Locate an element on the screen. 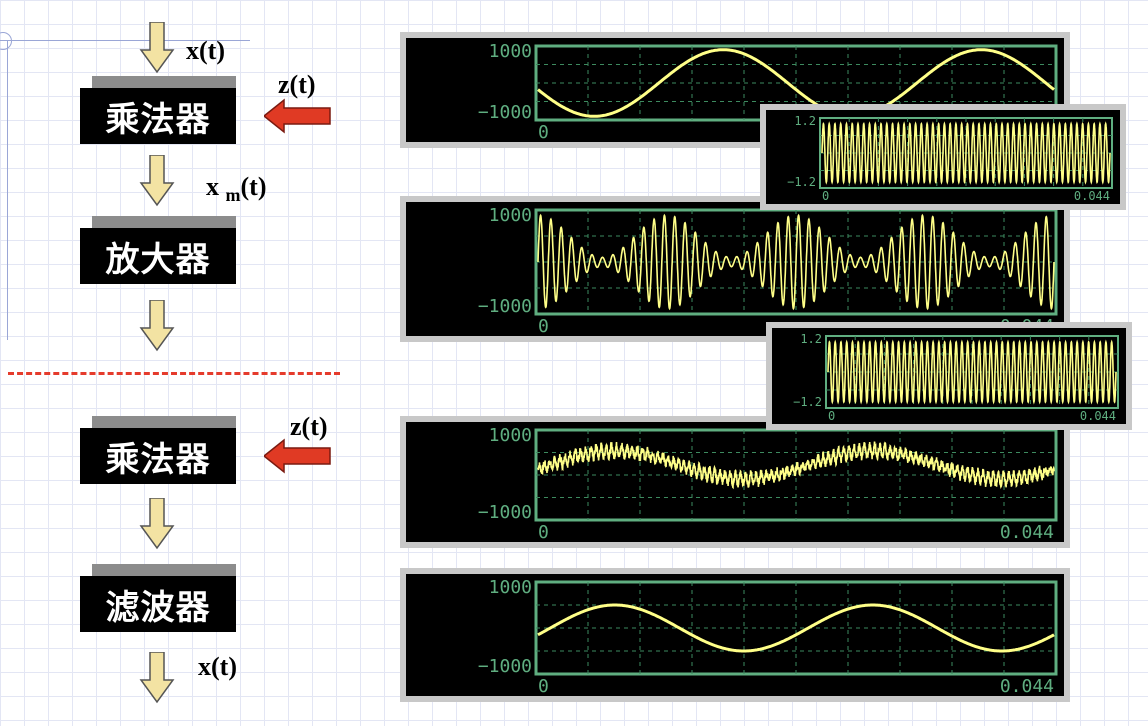 Image resolution: width=1148 pixels, height=726 pixels. scope-chart: 1000 −1000 0 is located at coordinates (768, 91).